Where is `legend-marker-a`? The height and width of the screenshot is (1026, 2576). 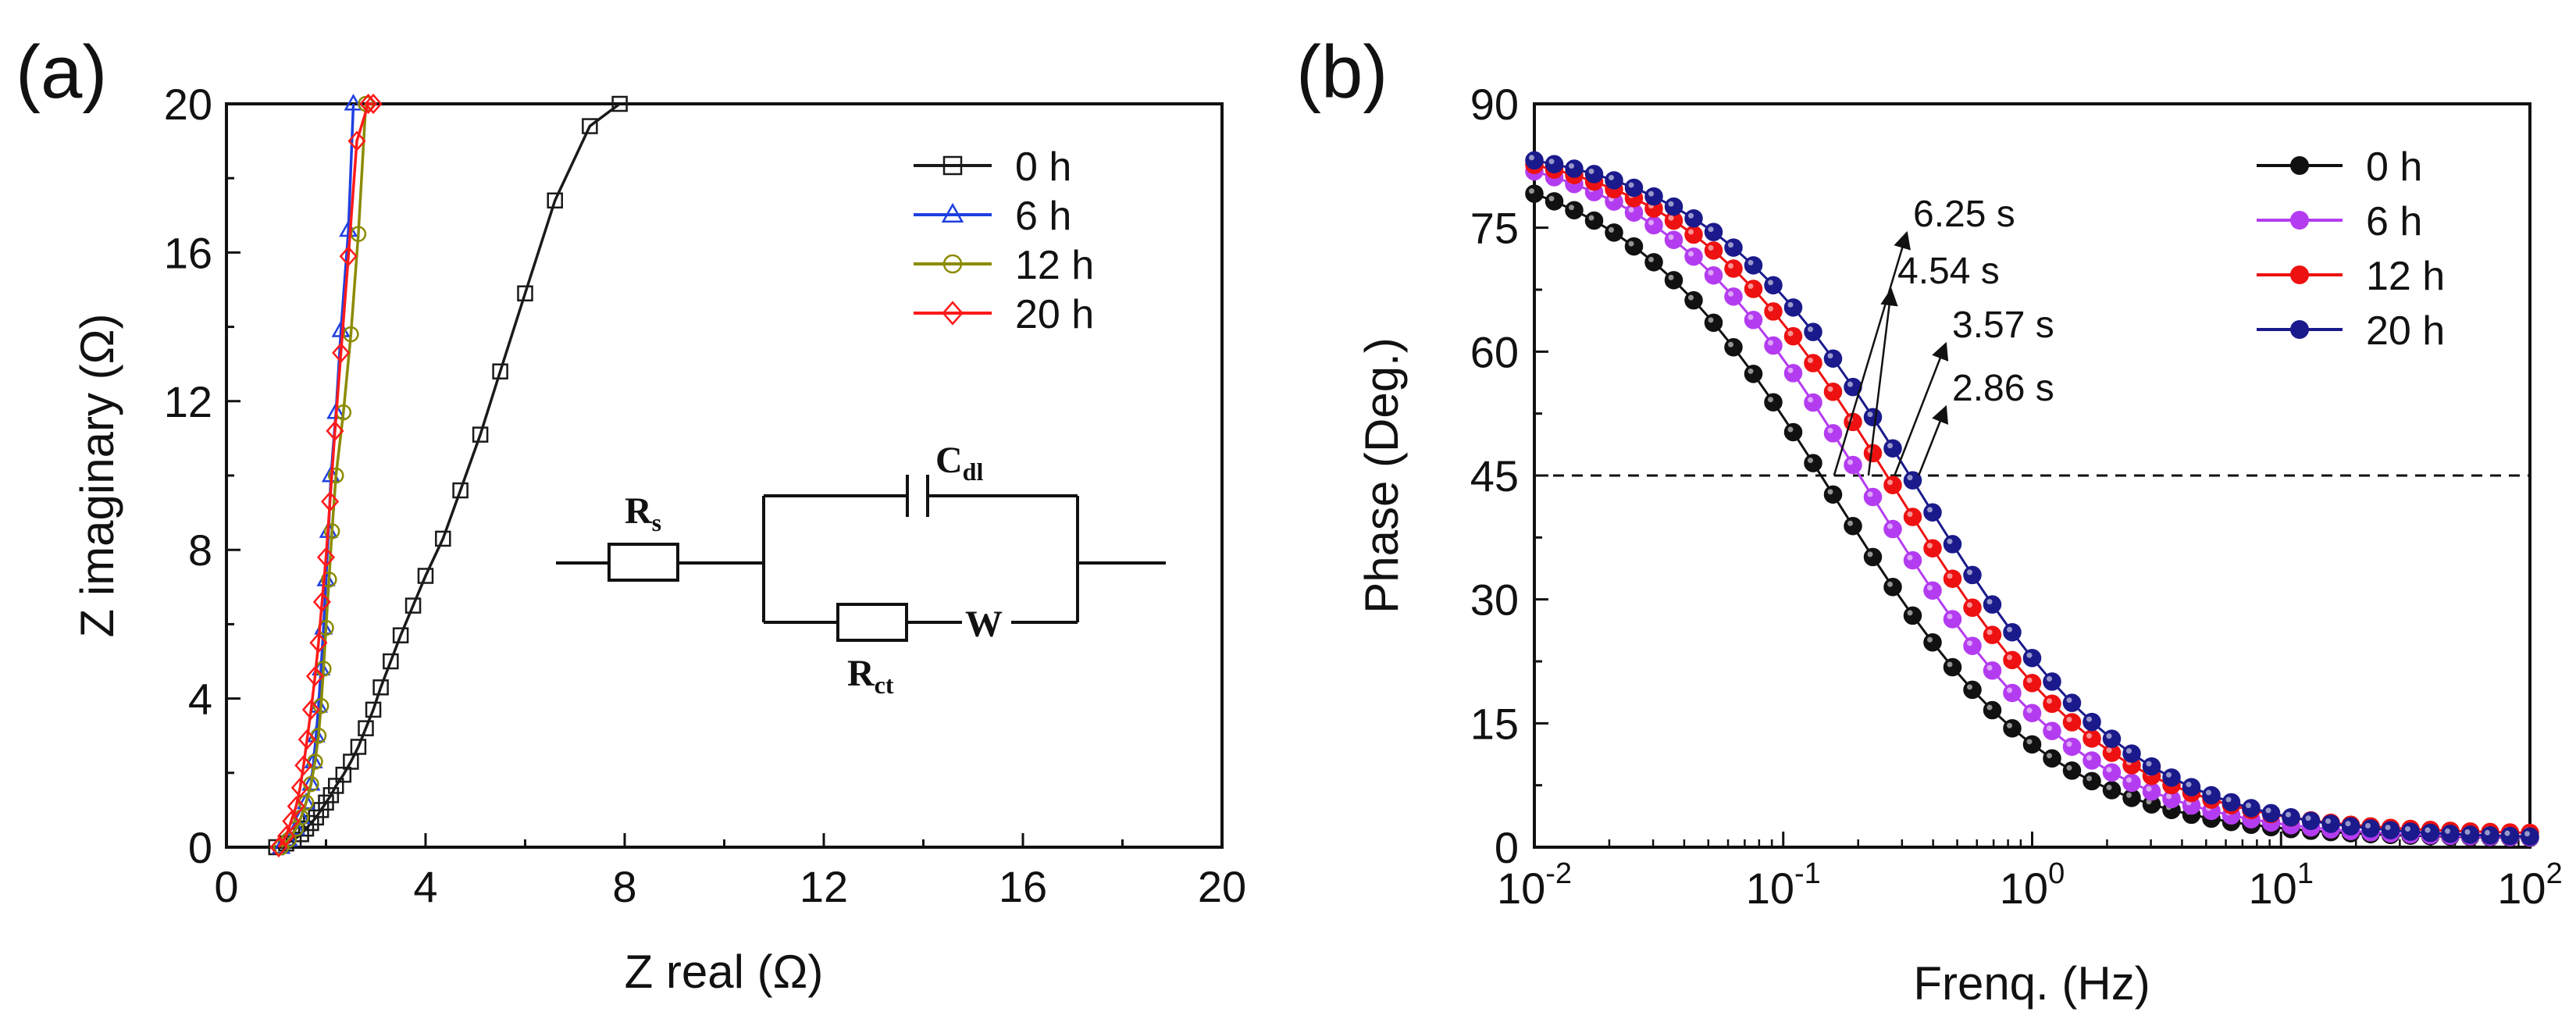 legend-marker-a is located at coordinates (952, 264).